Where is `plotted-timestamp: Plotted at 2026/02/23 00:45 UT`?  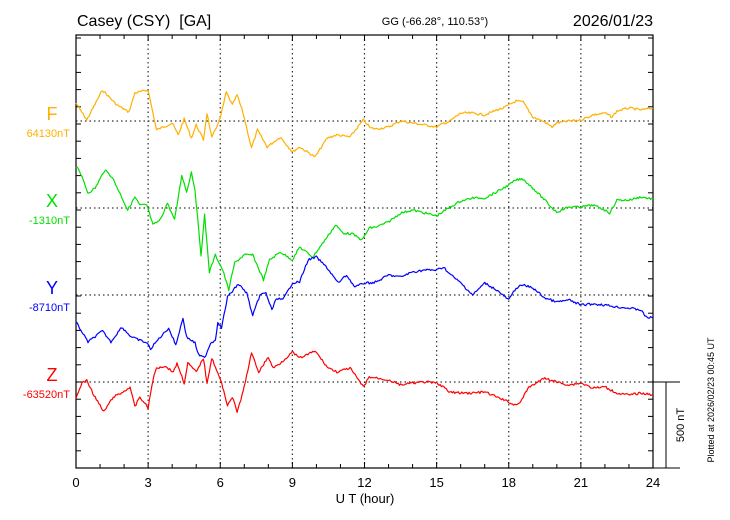
plotted-timestamp: Plotted at 2026/02/23 00:45 UT is located at coordinates (711, 400).